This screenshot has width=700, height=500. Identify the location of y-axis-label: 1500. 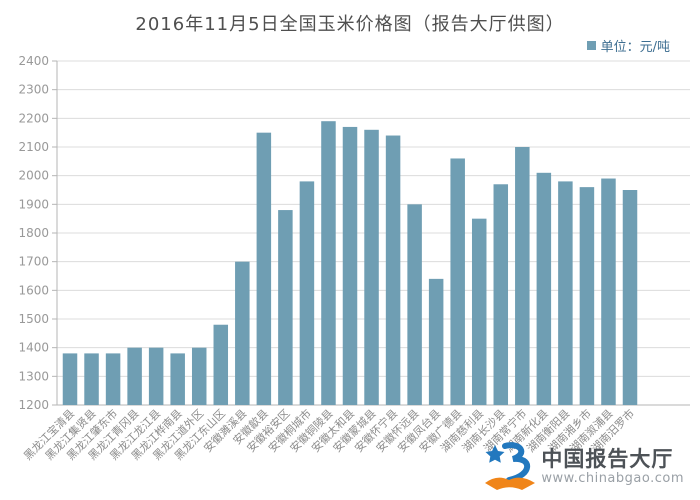
(33, 319).